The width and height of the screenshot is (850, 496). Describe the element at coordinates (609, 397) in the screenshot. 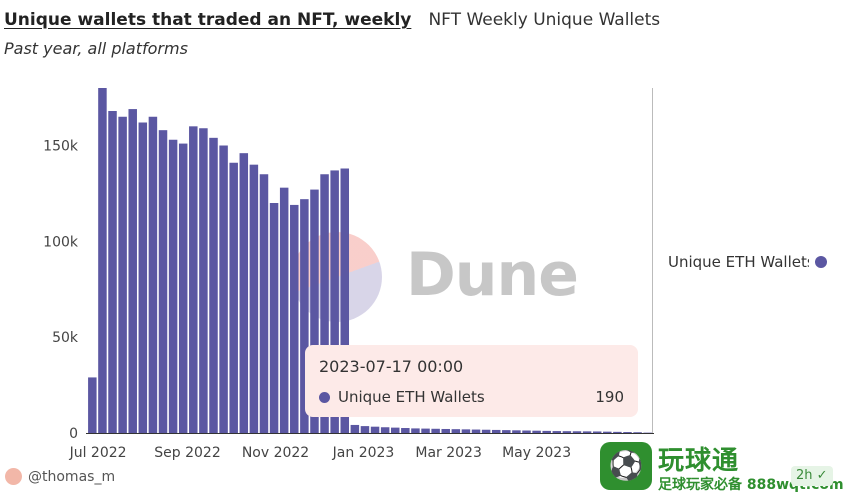

I see `tooltip-value: 190` at that location.